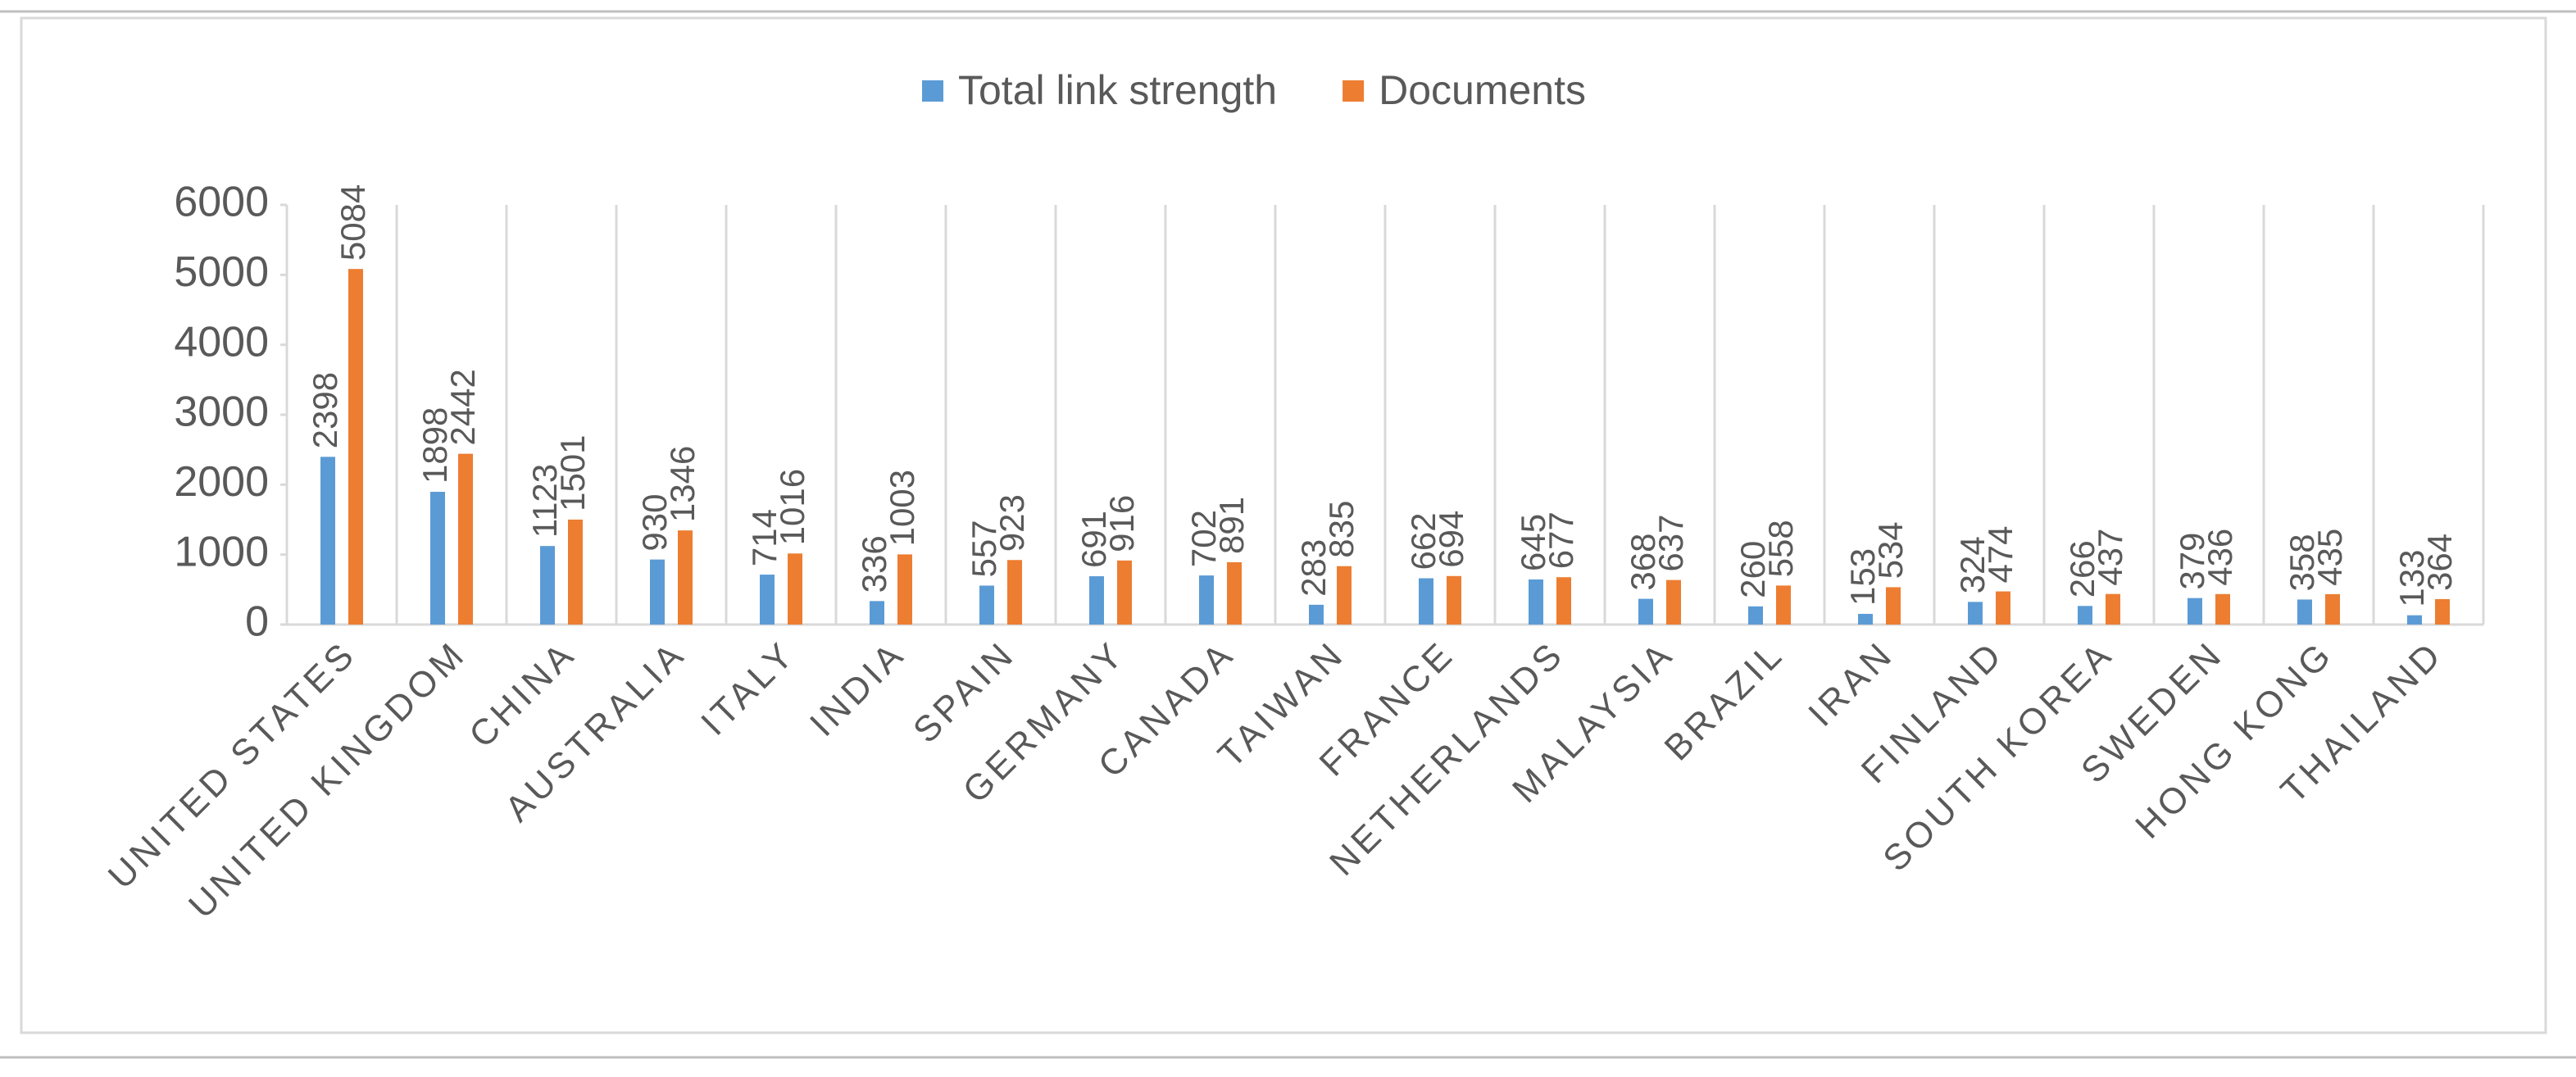 This screenshot has height=1077, width=2576. Describe the element at coordinates (572, 472) in the screenshot. I see `value-label: 1501` at that location.